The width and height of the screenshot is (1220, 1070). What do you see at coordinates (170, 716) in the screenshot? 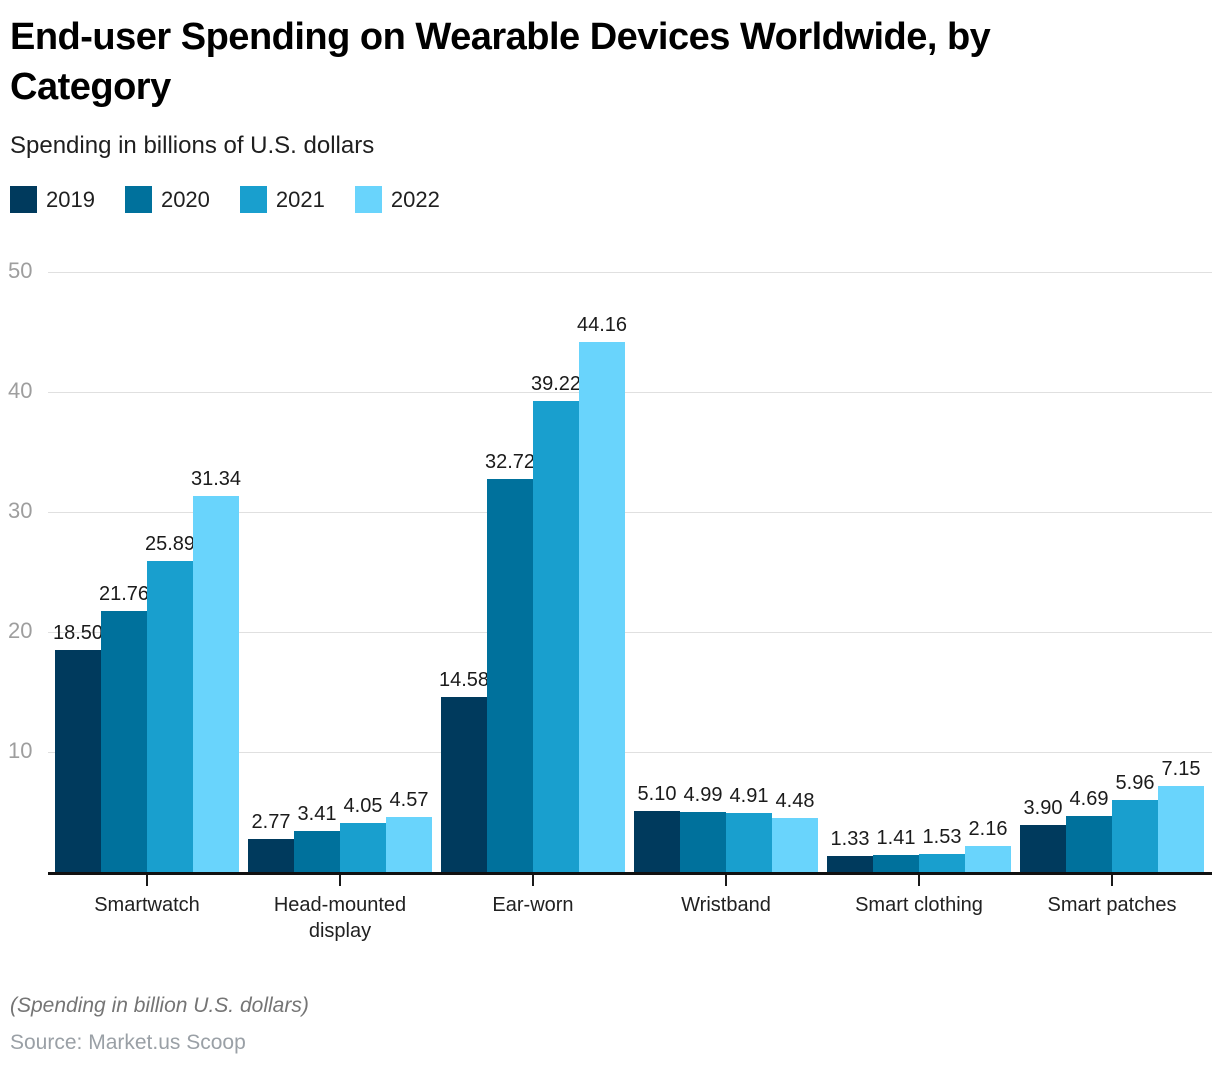
I see `bar-2021-smartwatch` at bounding box center [170, 716].